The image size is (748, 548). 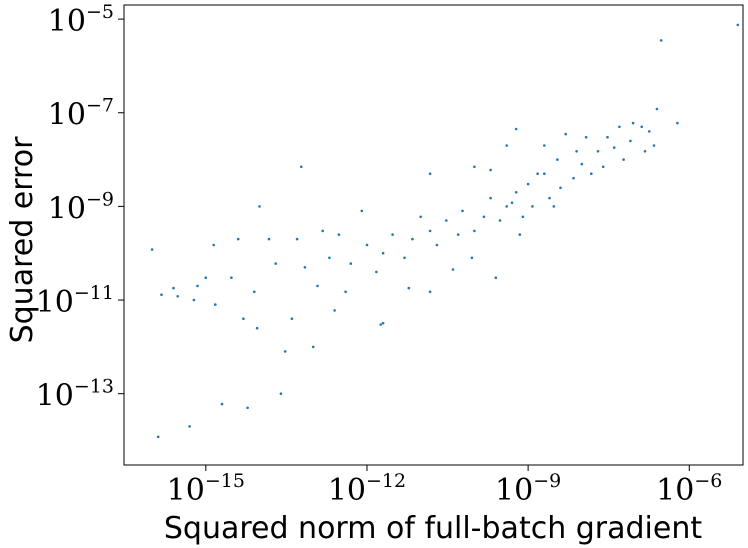 What do you see at coordinates (528, 489) in the screenshot?
I see `x-tick-label: 10⁻⁹` at bounding box center [528, 489].